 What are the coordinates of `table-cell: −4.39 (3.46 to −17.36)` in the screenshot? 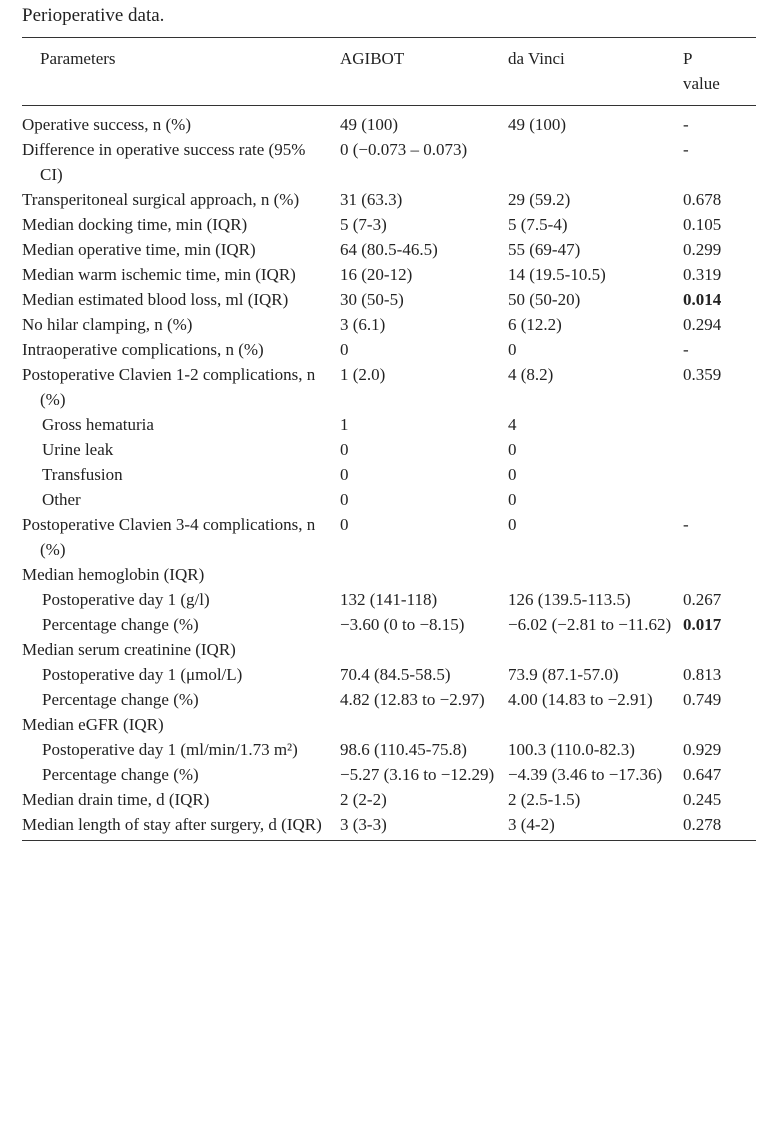 It's located at (585, 774).